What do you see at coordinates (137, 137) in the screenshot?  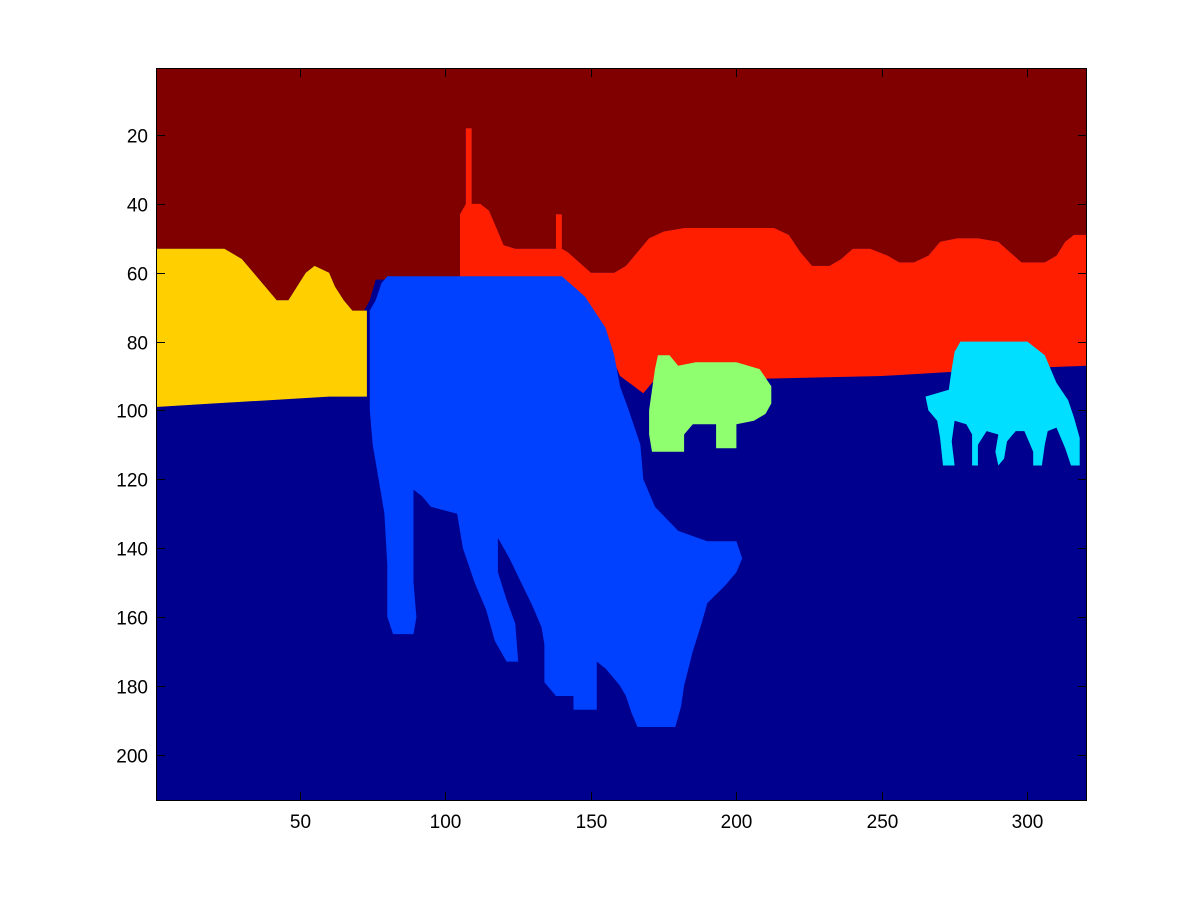 I see `y-tick-label: 20` at bounding box center [137, 137].